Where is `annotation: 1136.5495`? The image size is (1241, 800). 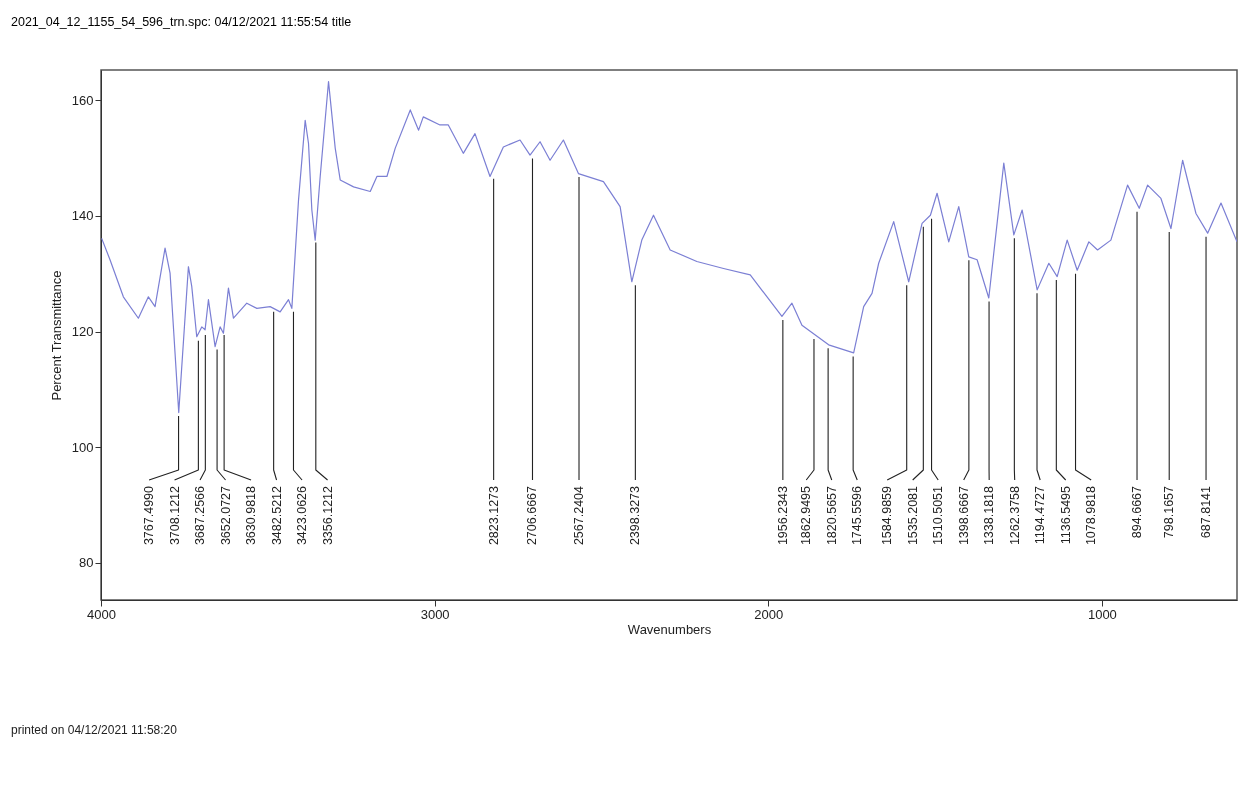
annotation: 1136.5495 is located at coordinates (1065, 515).